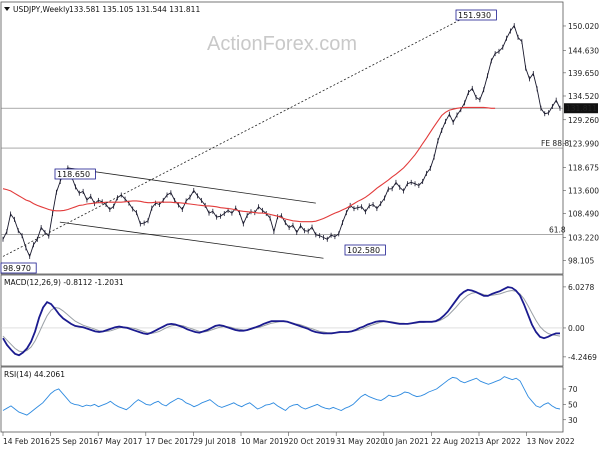 This screenshot has width=600, height=450. I want to click on x-tick-label: 31 May 2020, so click(360, 441).